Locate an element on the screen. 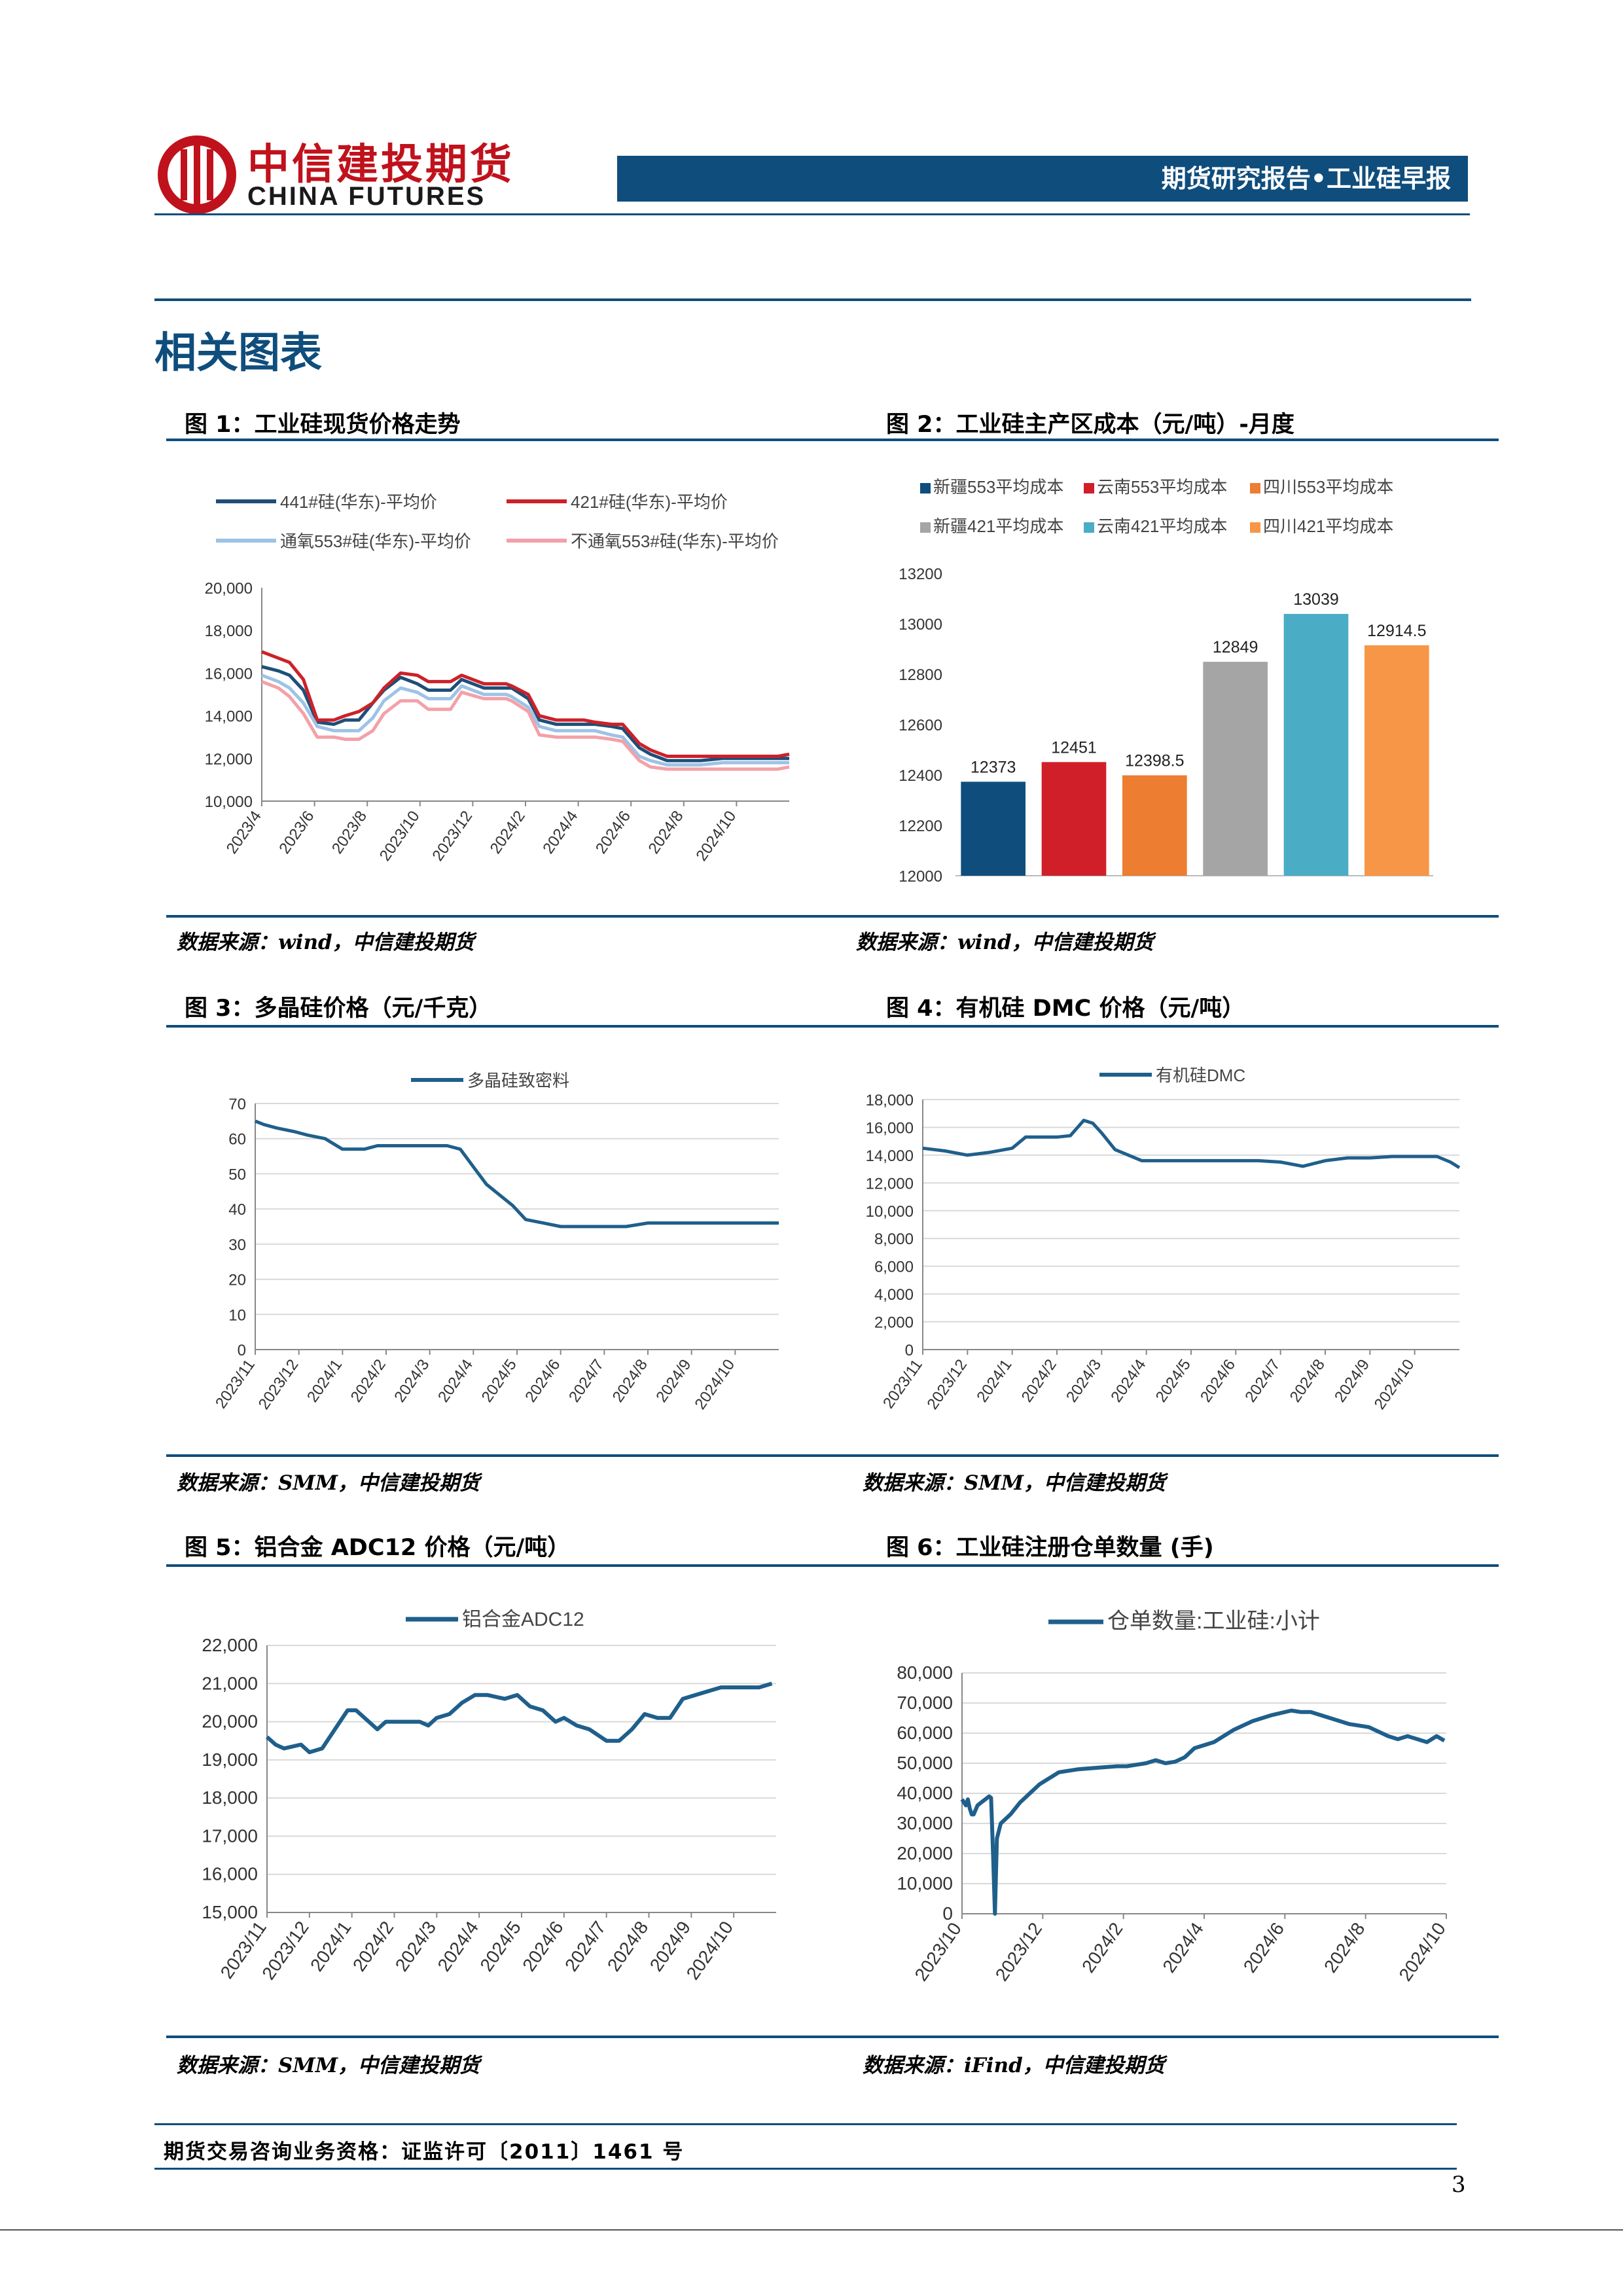 This screenshot has height=2296, width=1623. figure-3-source: 数据来源：SMM，中信建投期货 is located at coordinates (328, 1483).